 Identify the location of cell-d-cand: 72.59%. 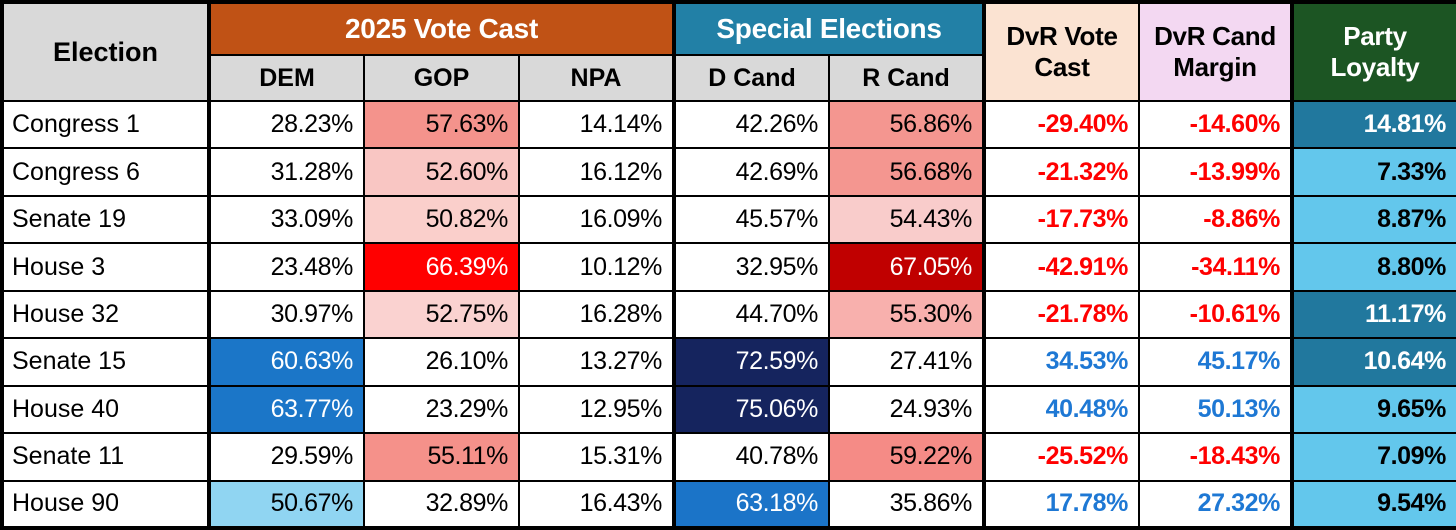
(751, 362).